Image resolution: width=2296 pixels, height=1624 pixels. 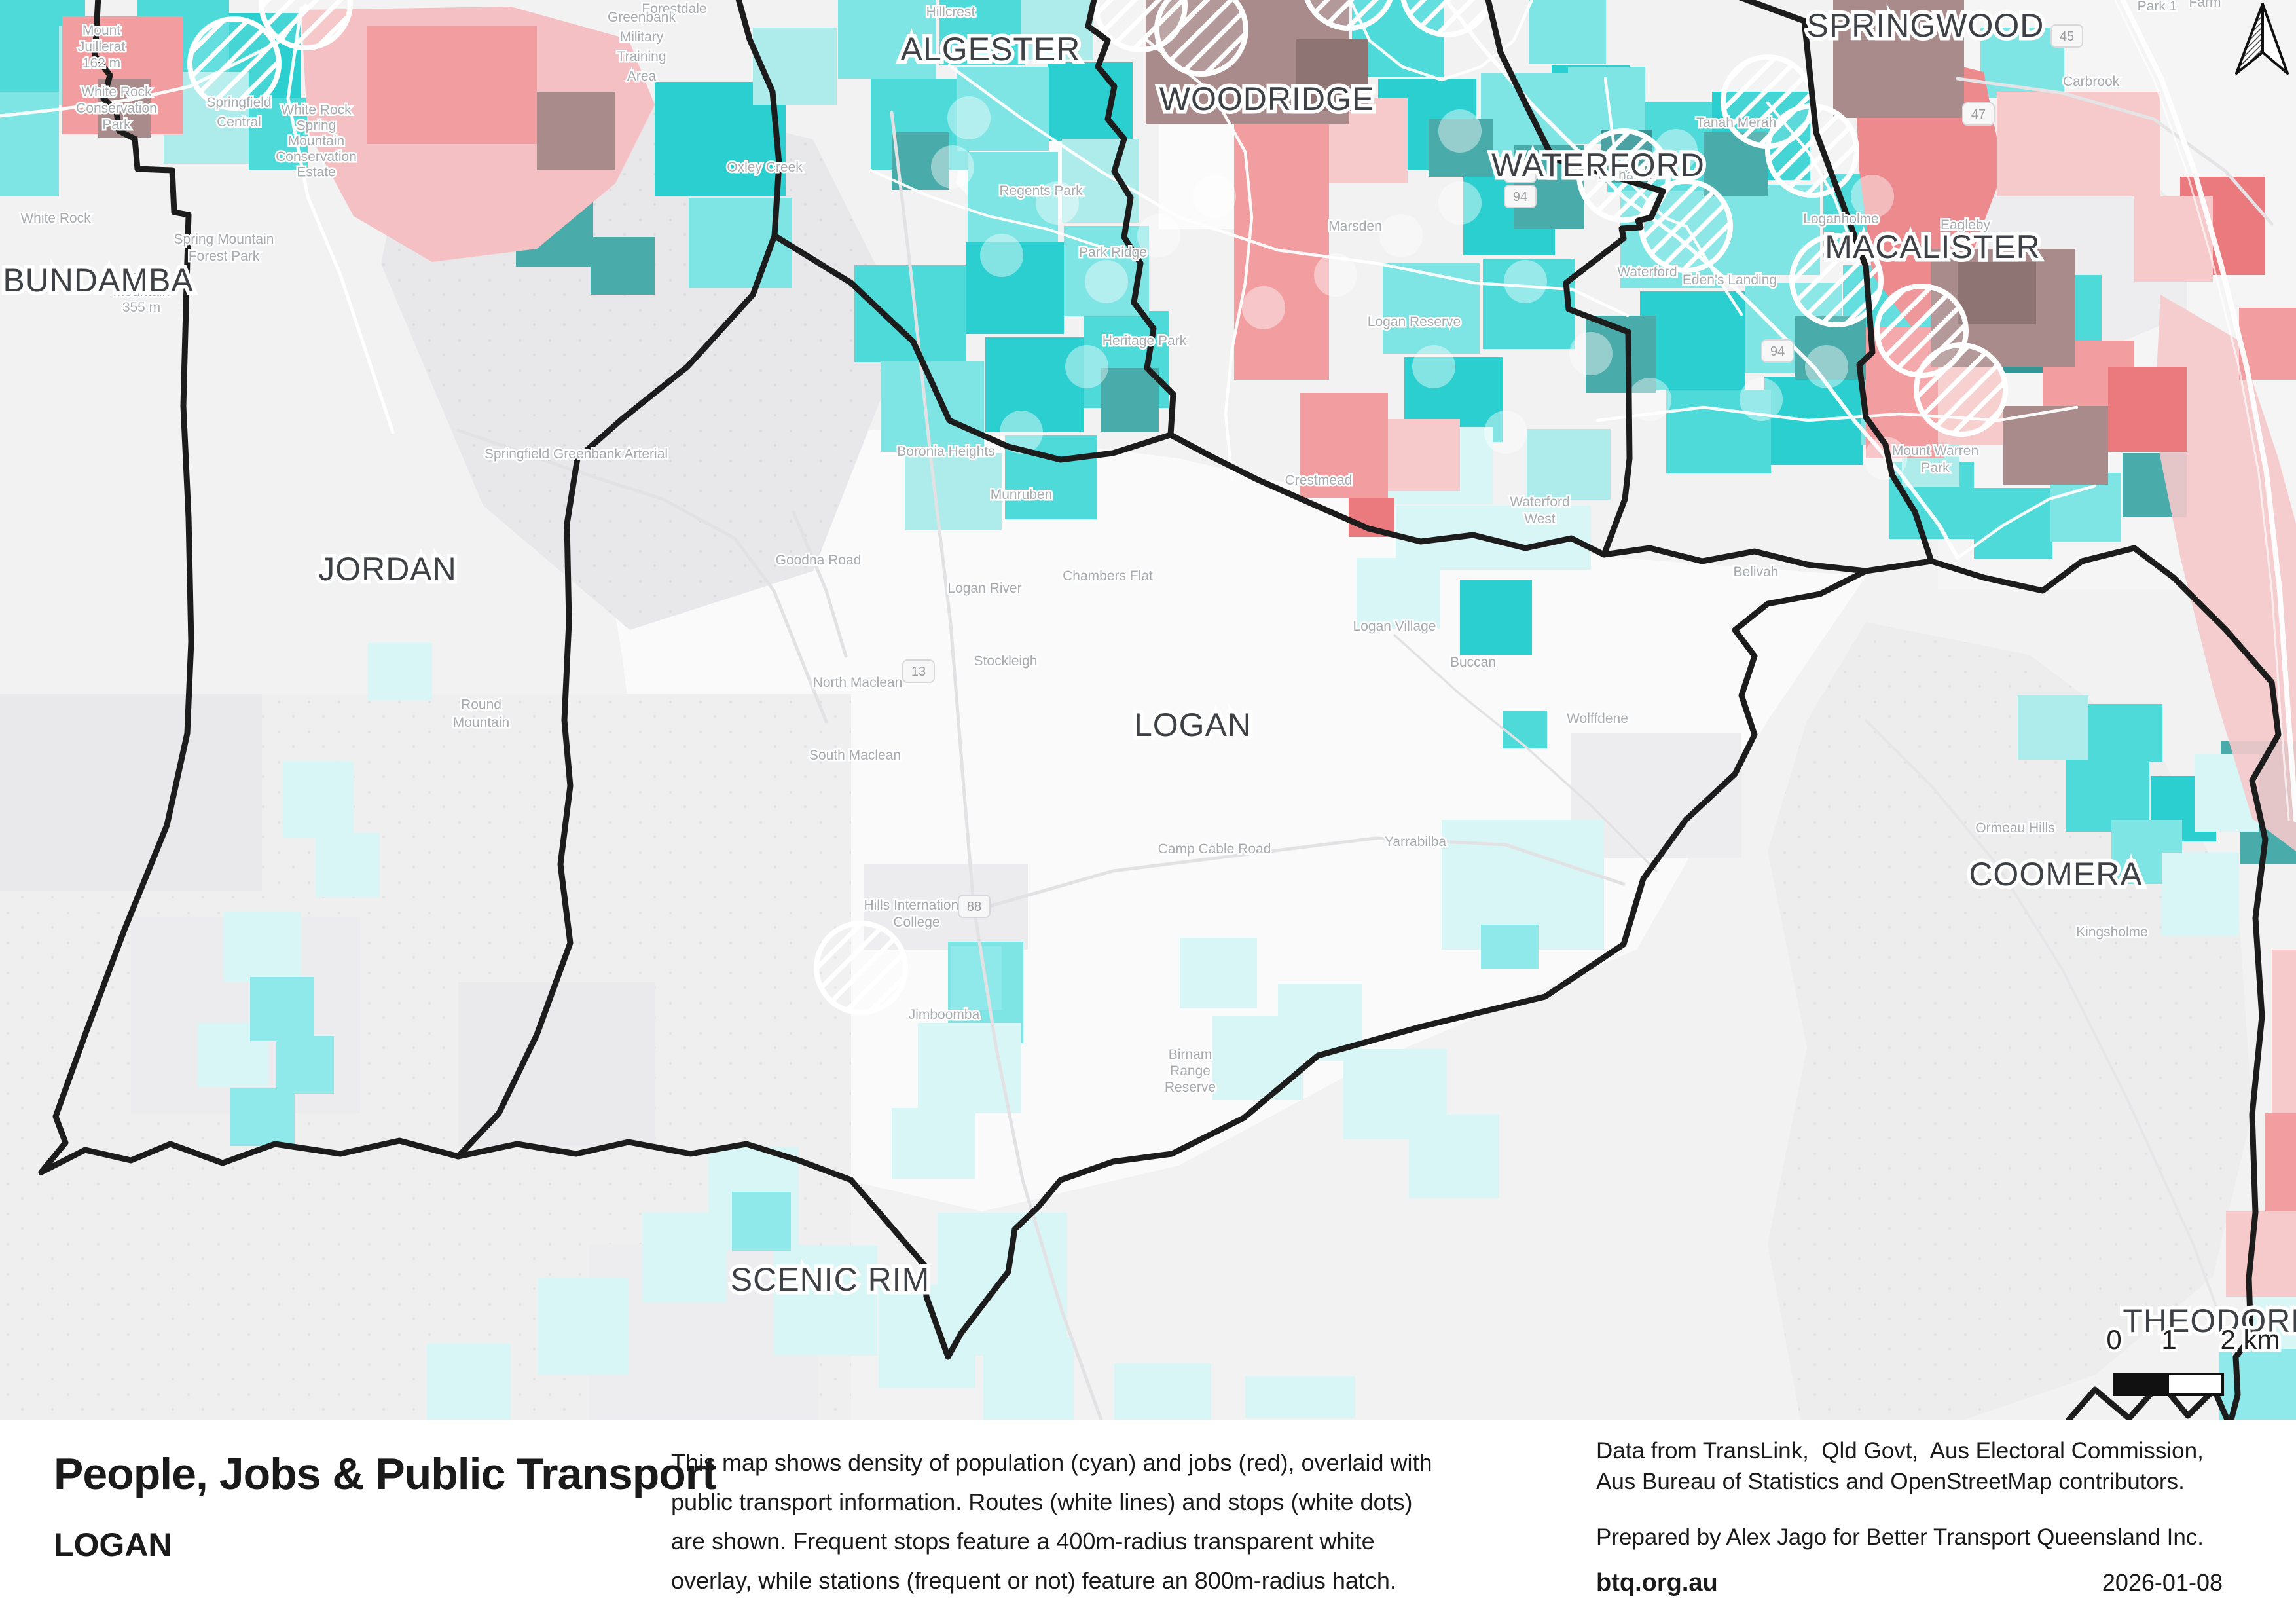 What do you see at coordinates (1113, 252) in the screenshot?
I see `suburb-label: Park Ridge` at bounding box center [1113, 252].